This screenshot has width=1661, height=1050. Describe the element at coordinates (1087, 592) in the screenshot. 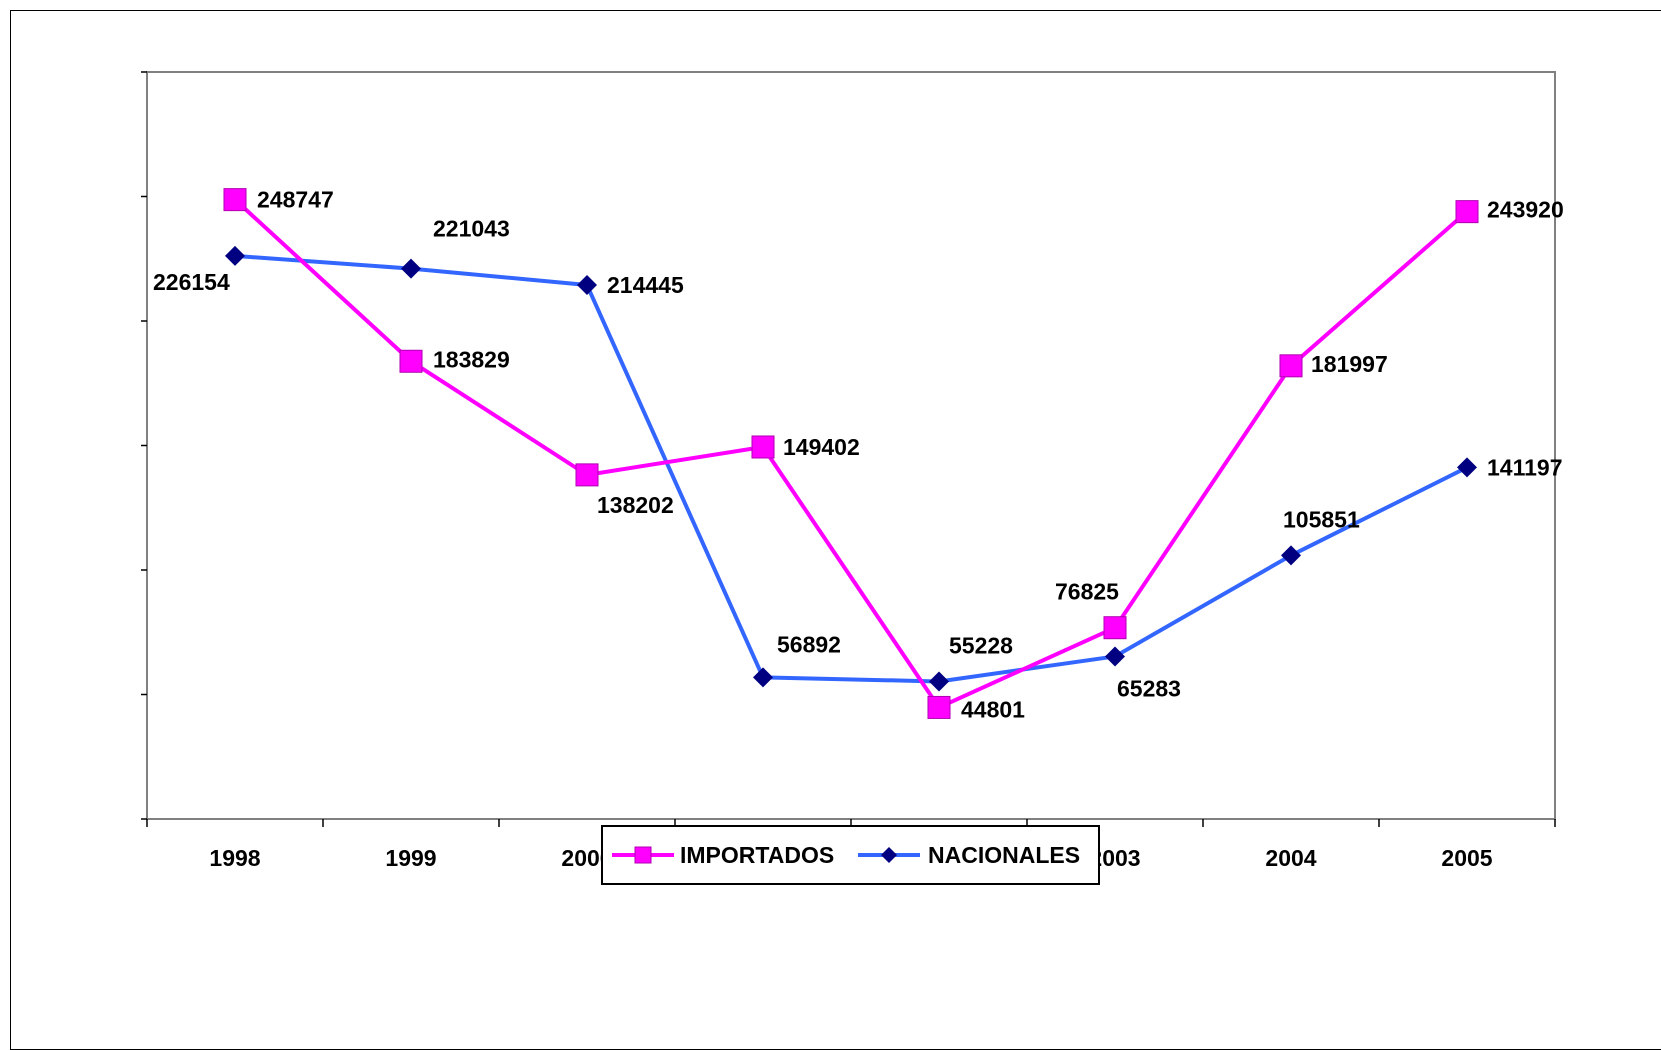

I see `data-label-importados: 76825` at that location.